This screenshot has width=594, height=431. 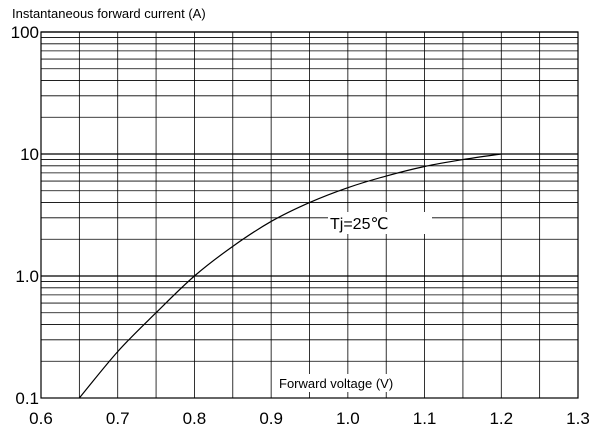 I want to click on x-tick-label: 1.0, so click(x=348, y=418).